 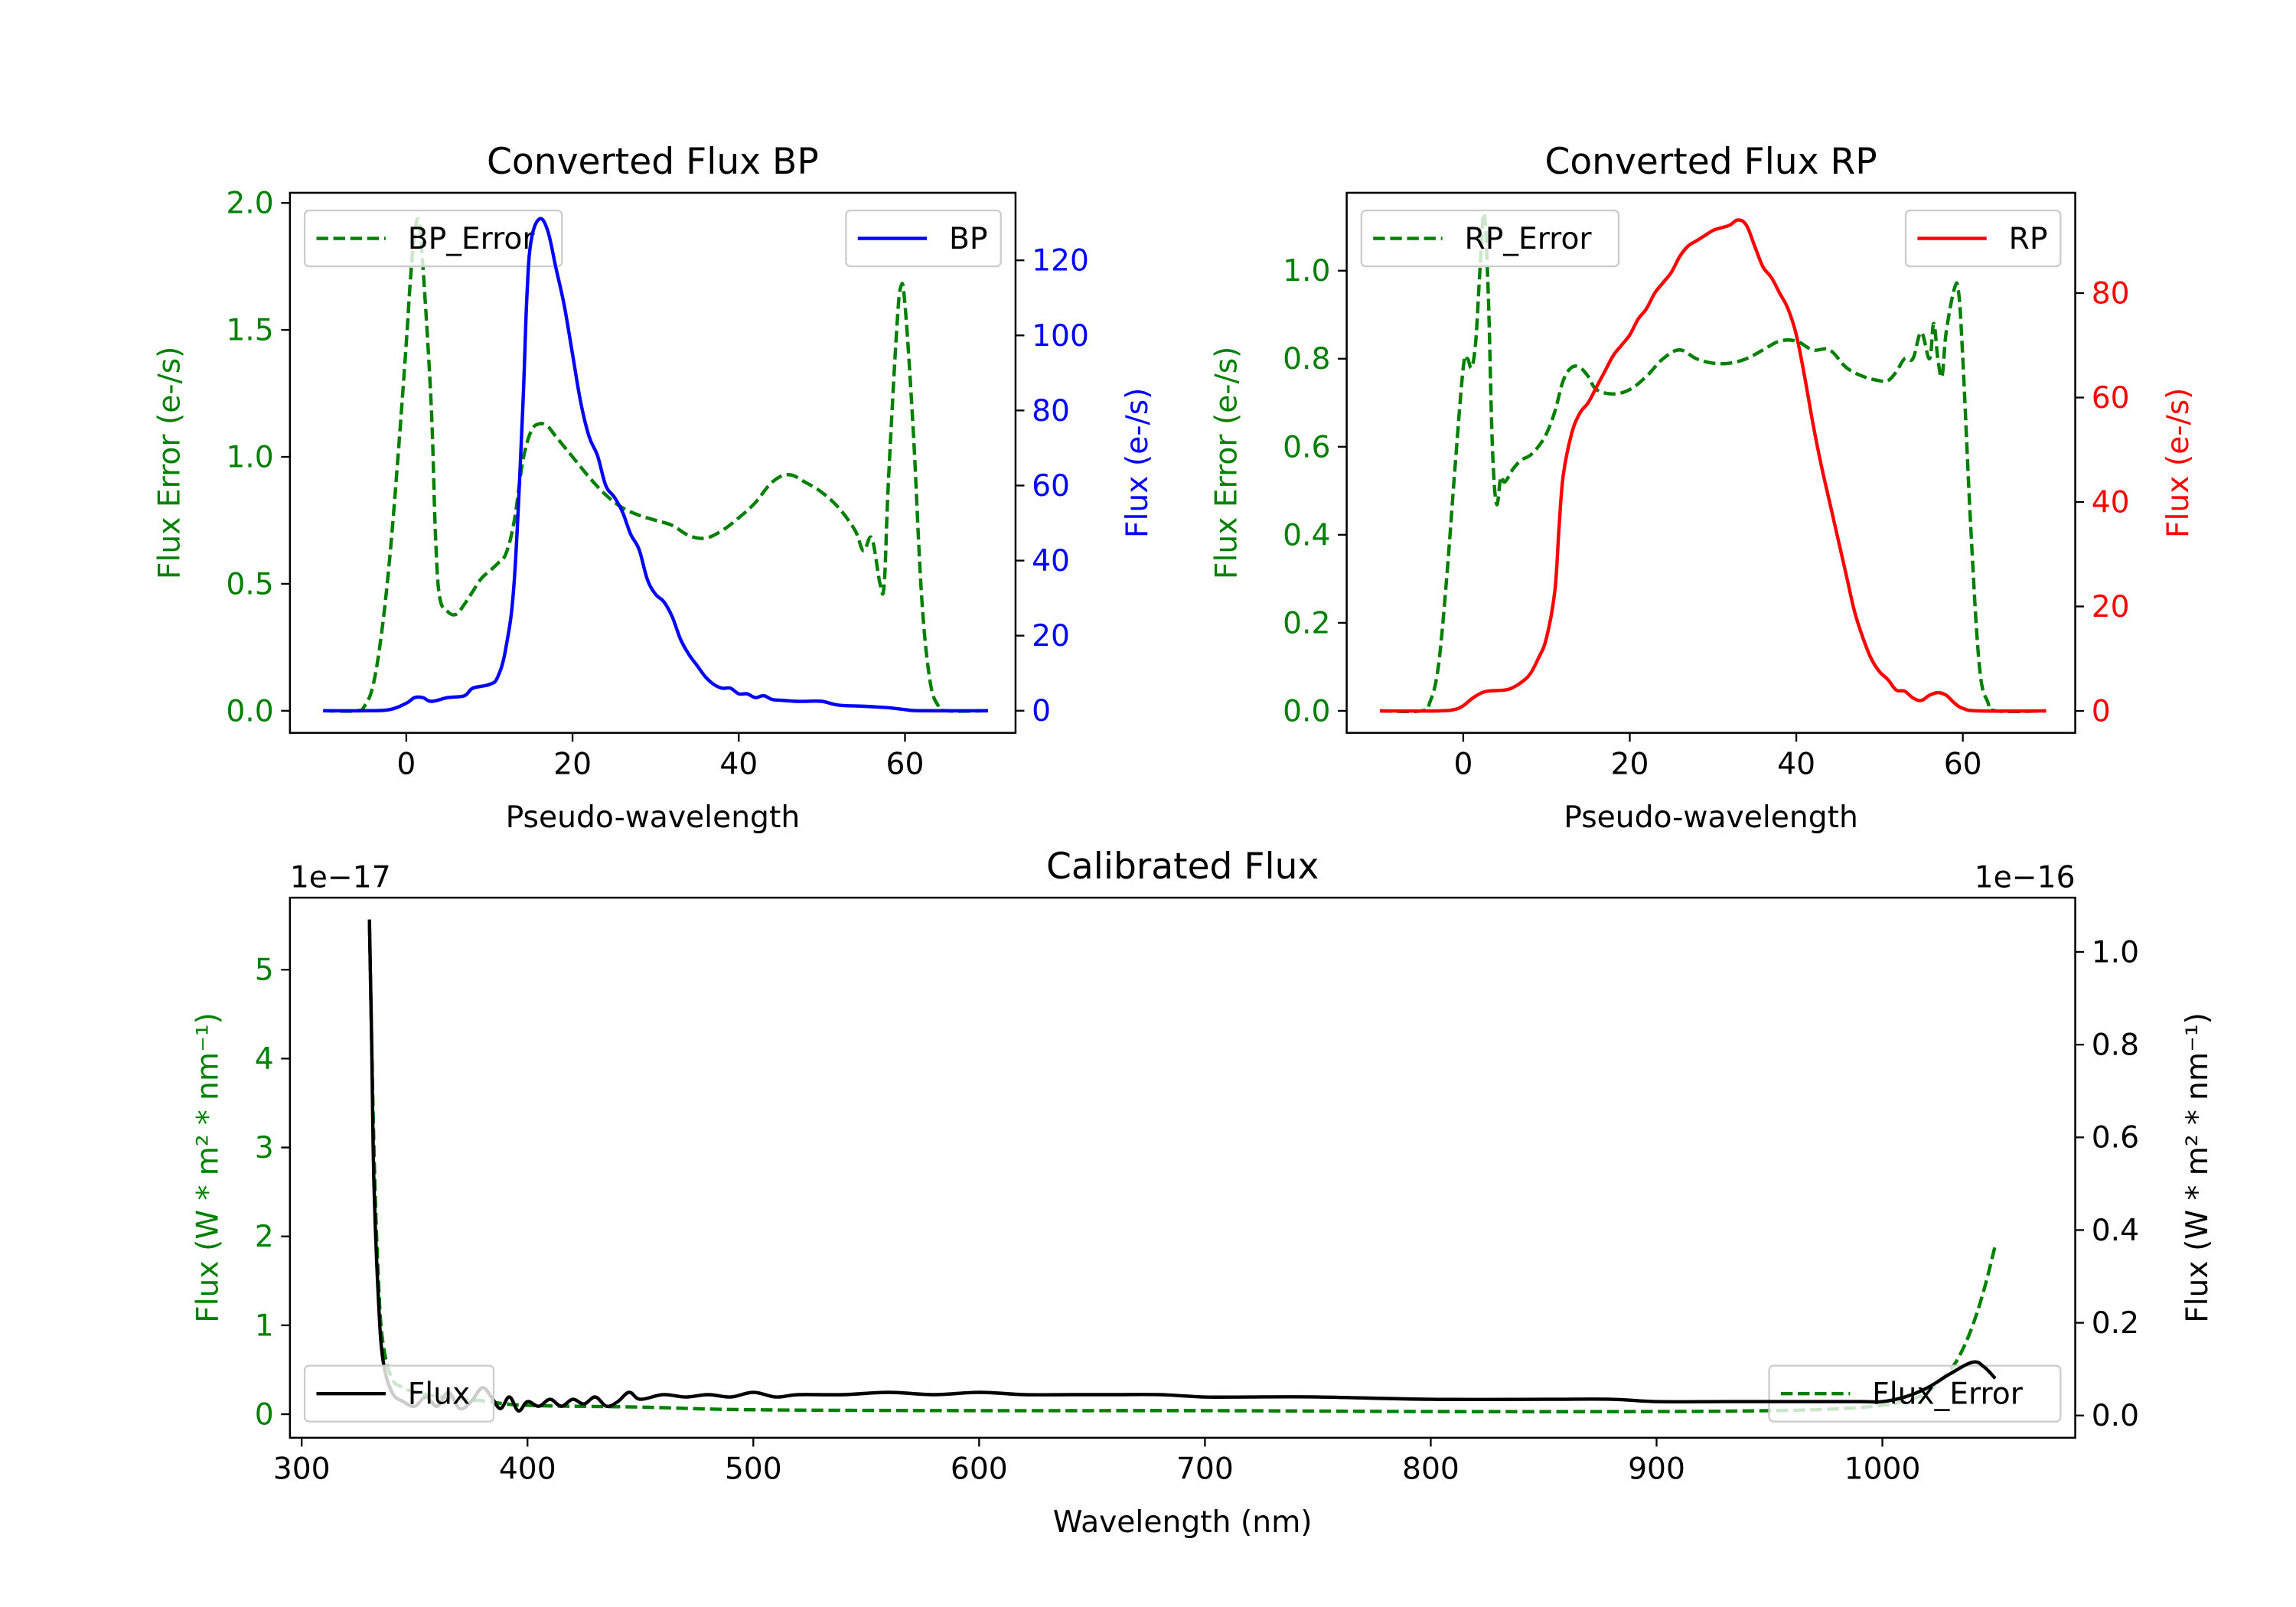 I want to click on legend-bp-error: BP_Error, so click(x=433, y=239).